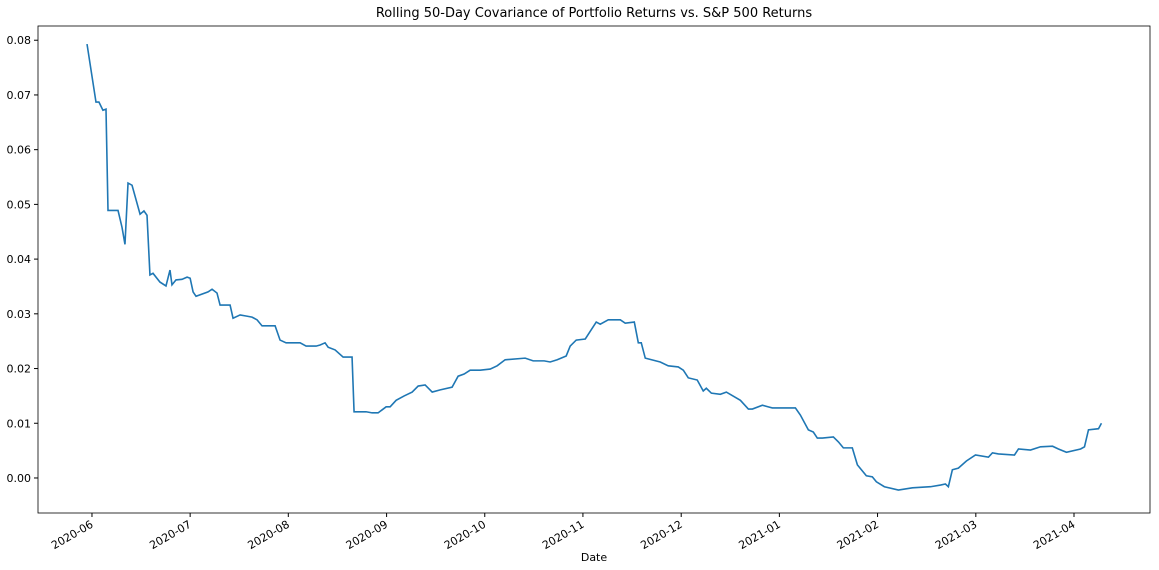 The height and width of the screenshot is (570, 1159). I want to click on x-tick-label: 2020-10, so click(465, 535).